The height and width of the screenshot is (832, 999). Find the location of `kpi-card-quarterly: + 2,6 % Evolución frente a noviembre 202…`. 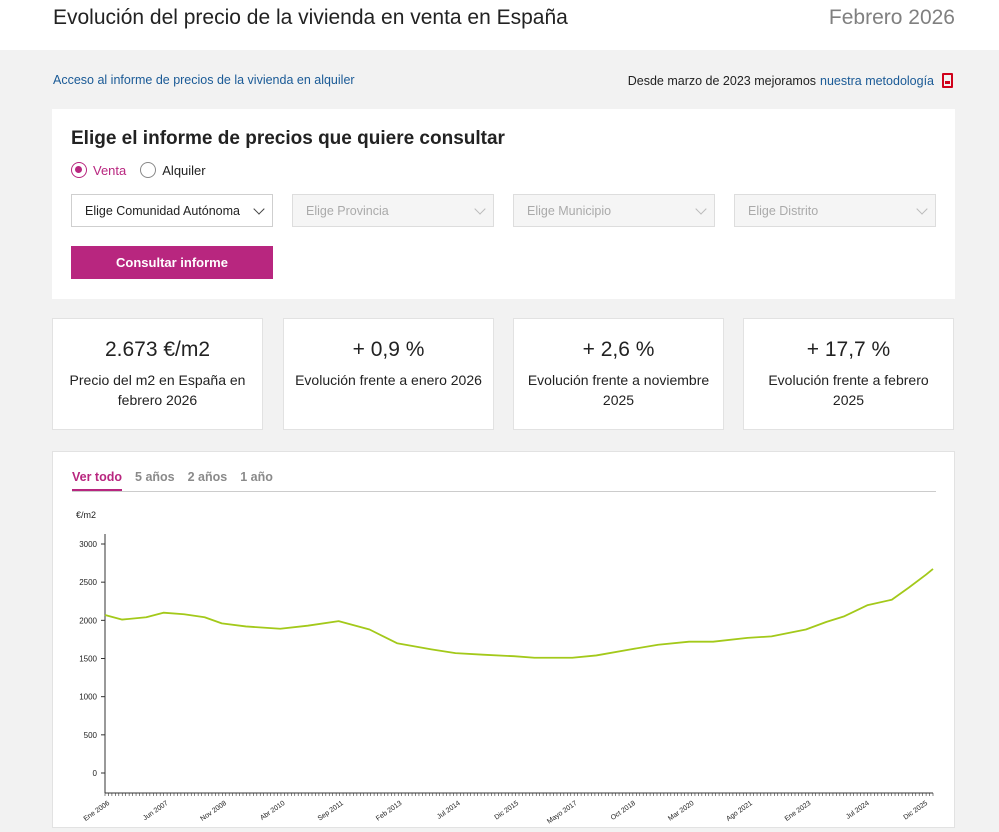

kpi-card-quarterly: + 2,6 % Evolución frente a noviembre 202… is located at coordinates (618, 374).